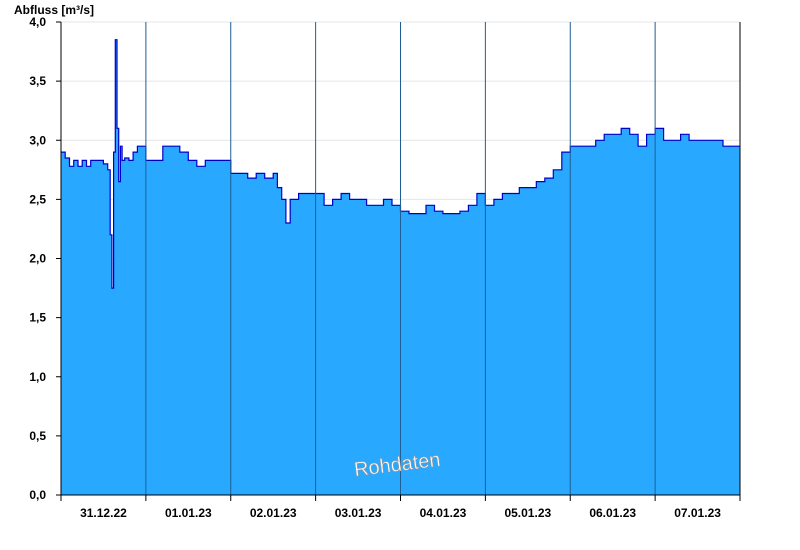  Describe the element at coordinates (103, 513) in the screenshot. I see `x-tick-label: 31.12.22` at that location.